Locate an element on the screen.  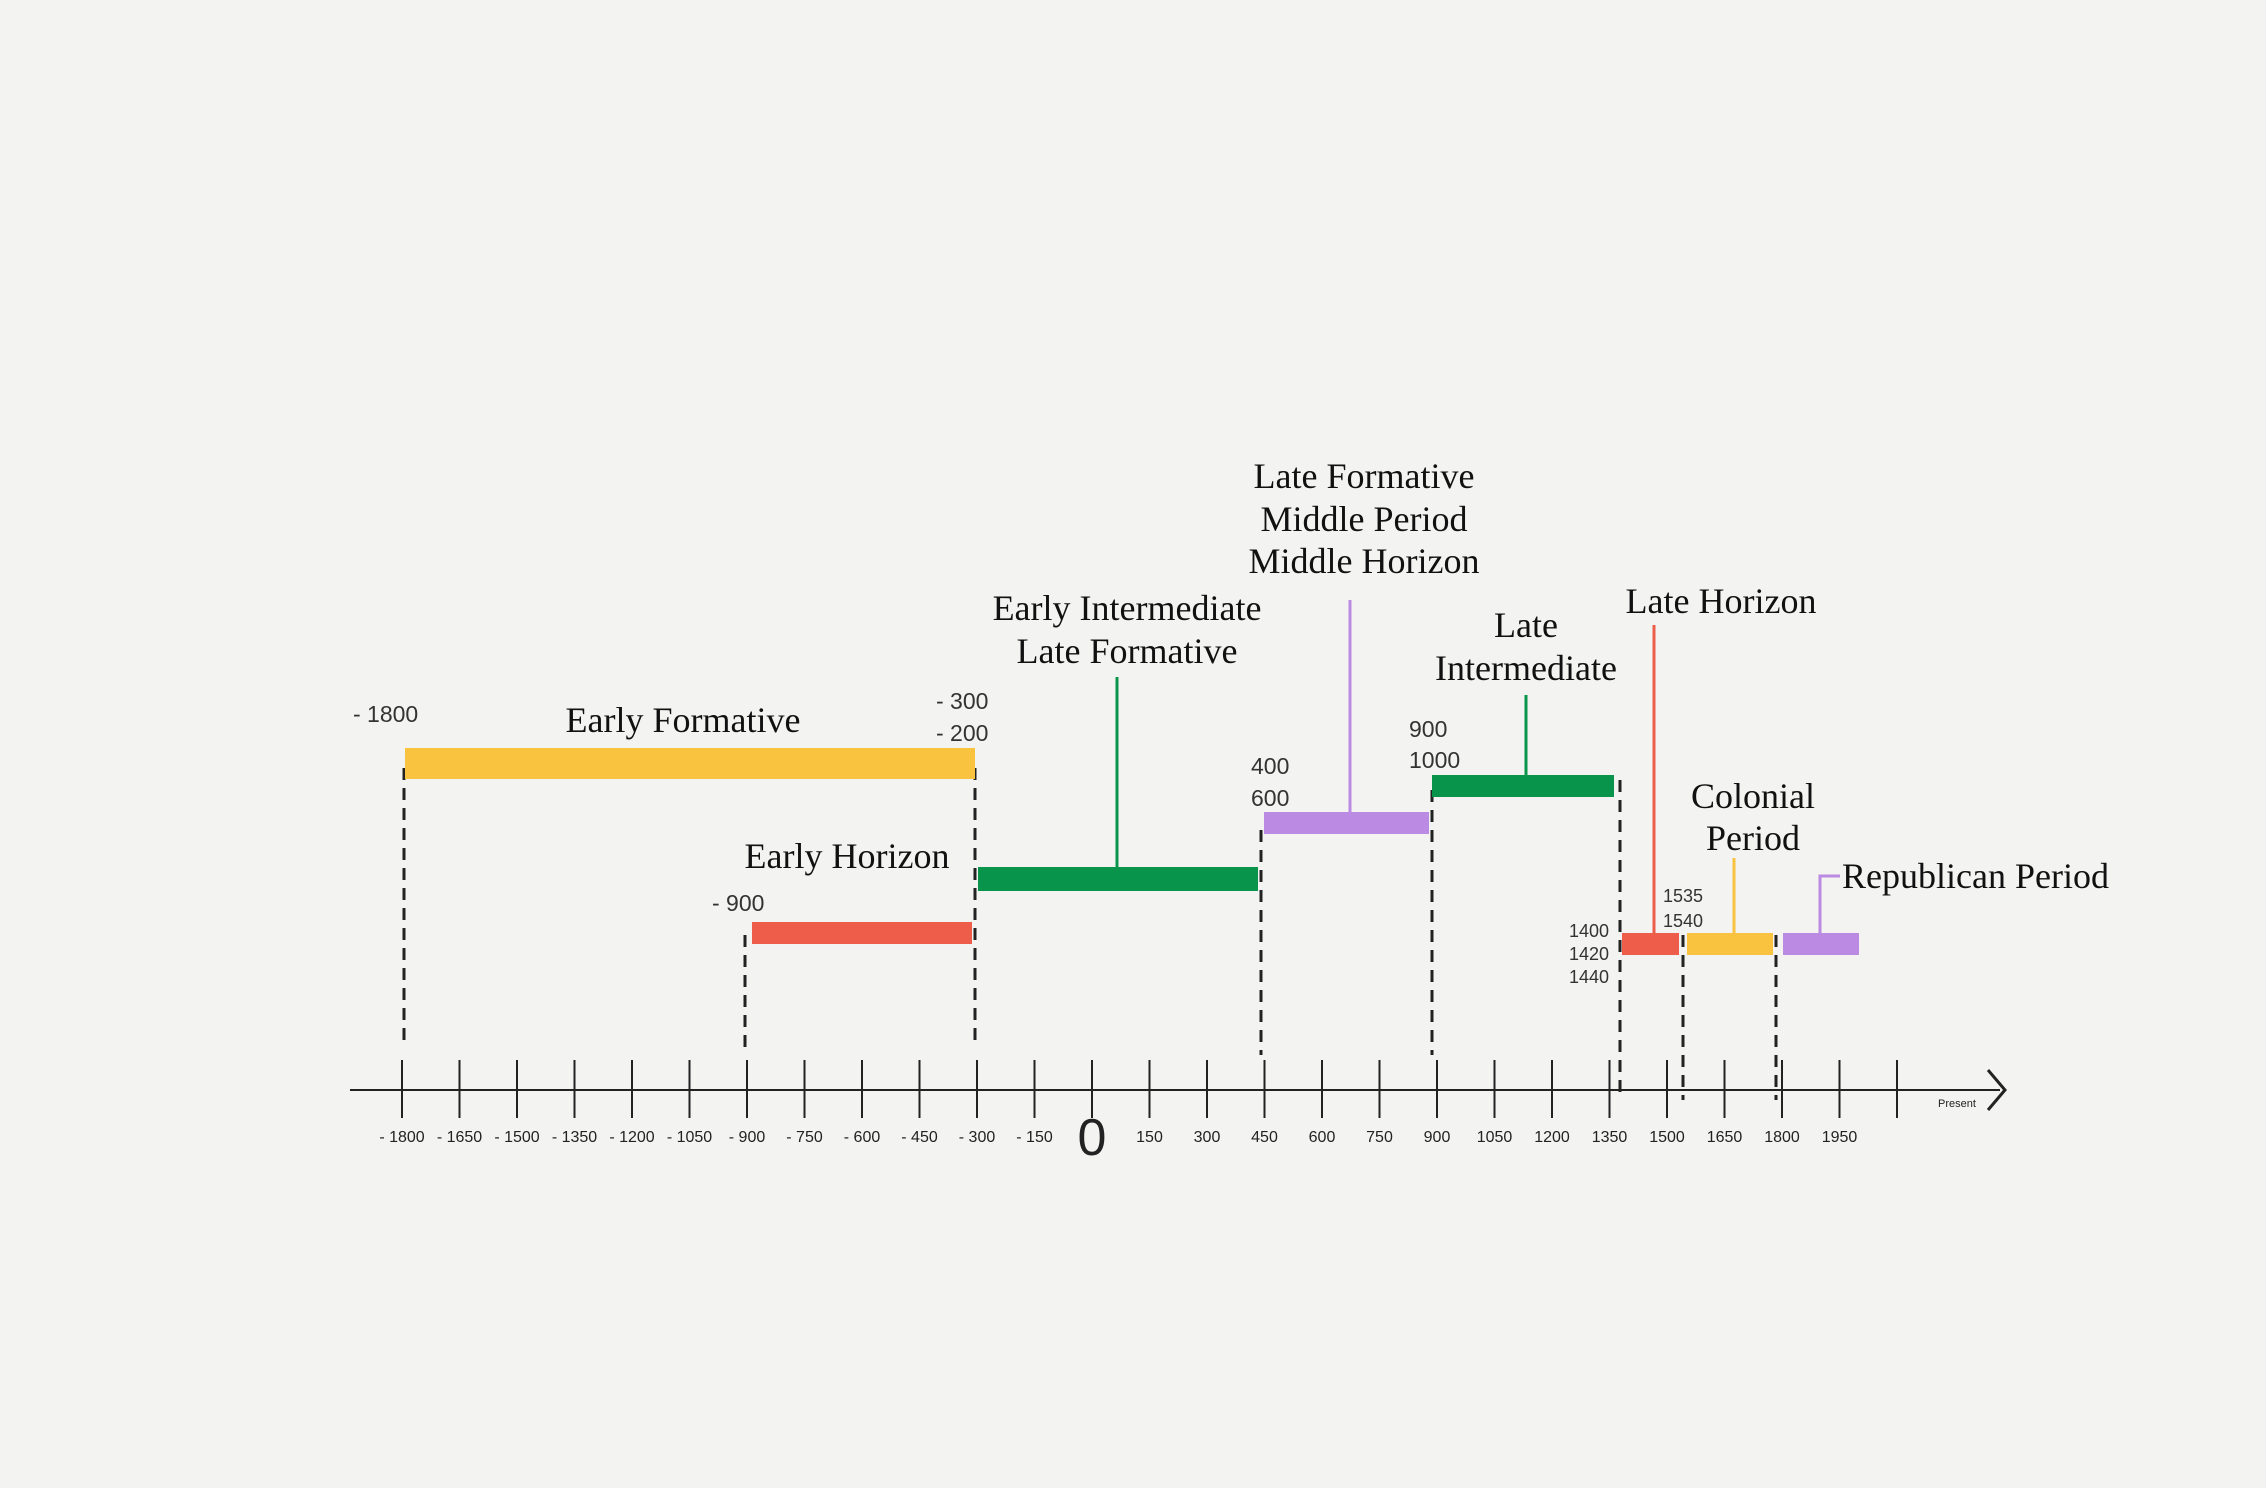
axis-tick-label: 1200 is located at coordinates (1552, 1137).